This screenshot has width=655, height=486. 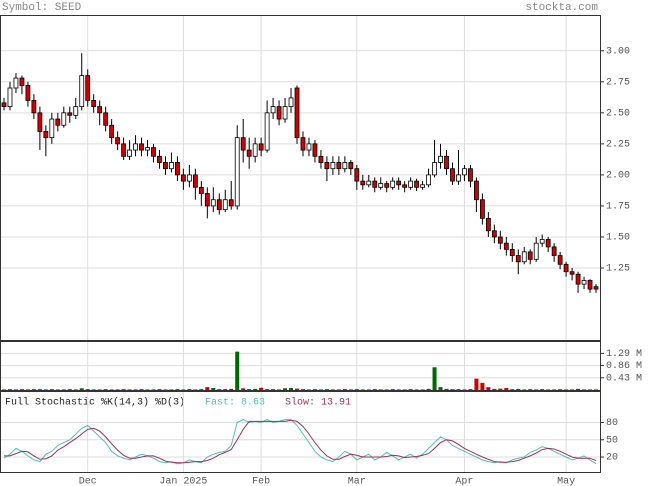 What do you see at coordinates (624, 354) in the screenshot?
I see `y-tick-label: 1.29 M` at bounding box center [624, 354].